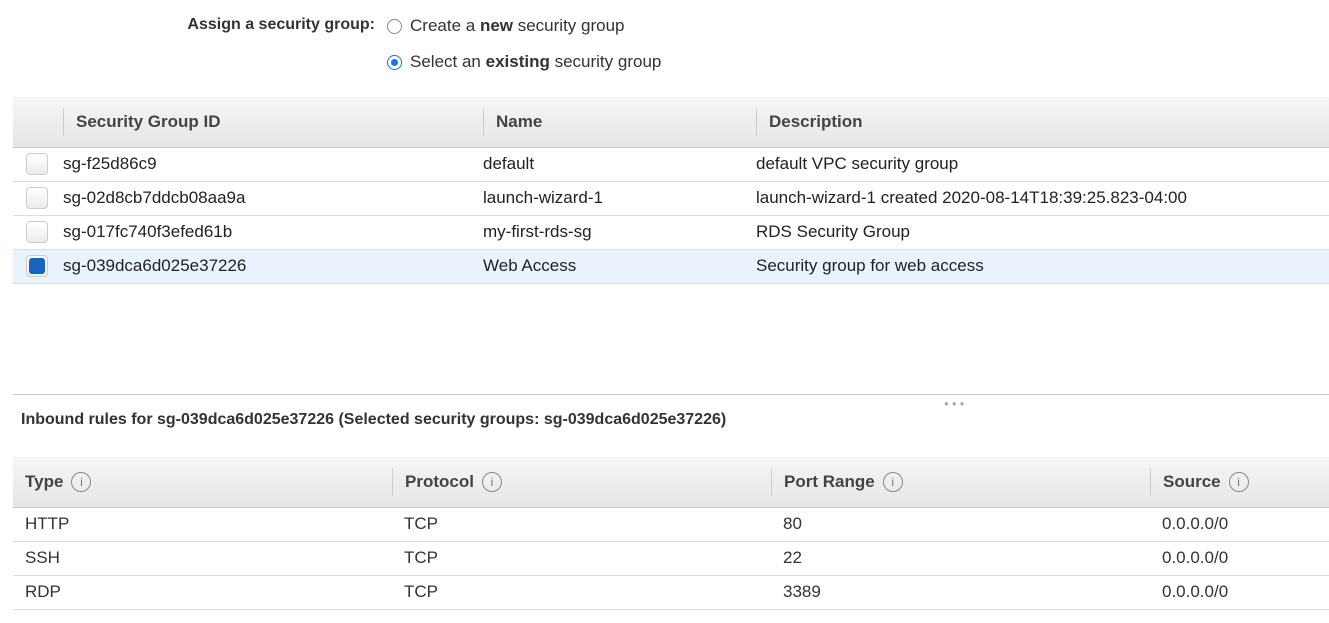 This screenshot has height=623, width=1329. I want to click on rule-type: SSH, so click(202, 558).